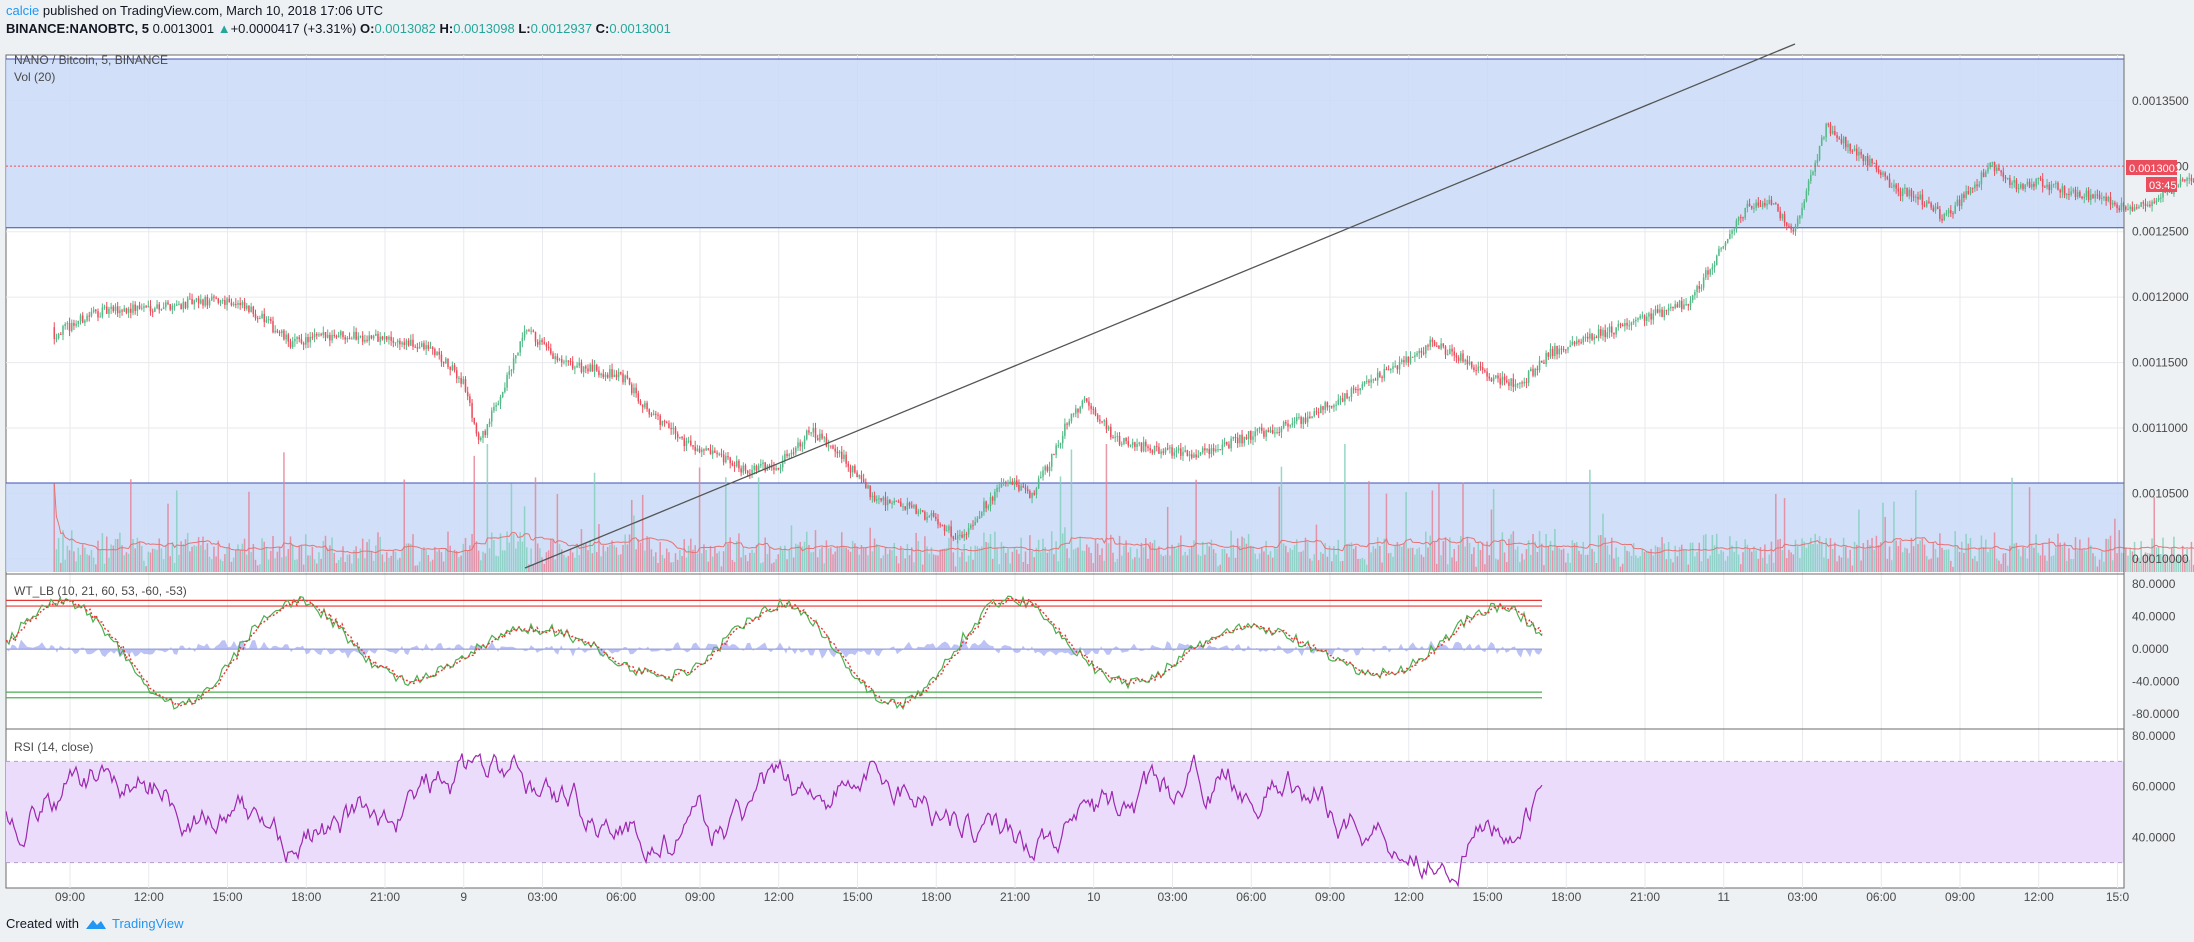  I want to click on time-tick-label: 11, so click(1724, 897).